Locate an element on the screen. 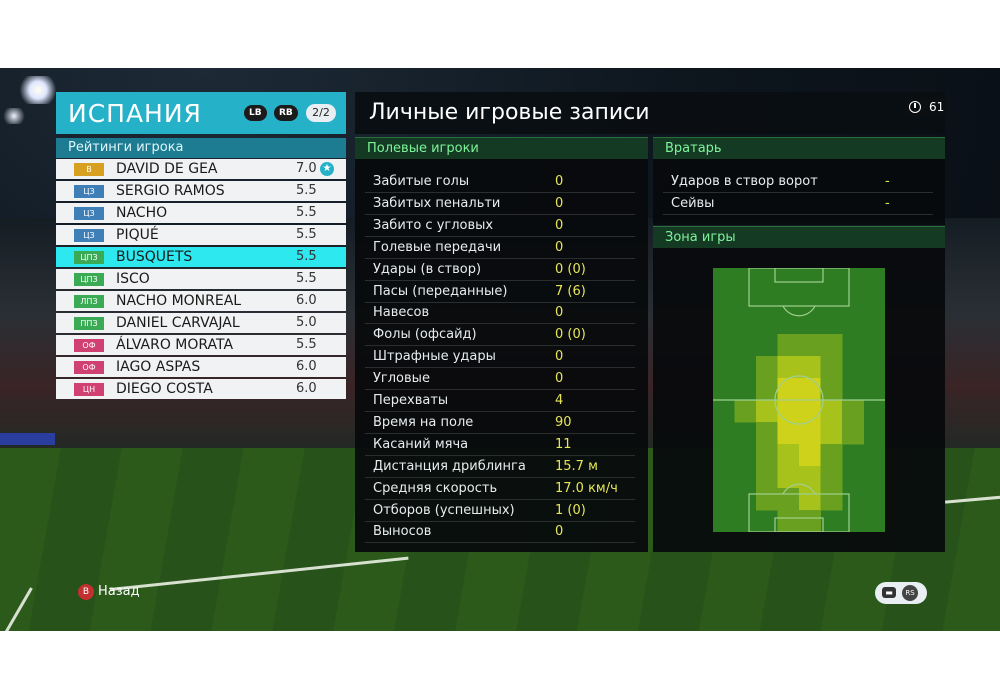 The width and height of the screenshot is (1000, 700). team-name: ИСПАНИЯ is located at coordinates (135, 113).